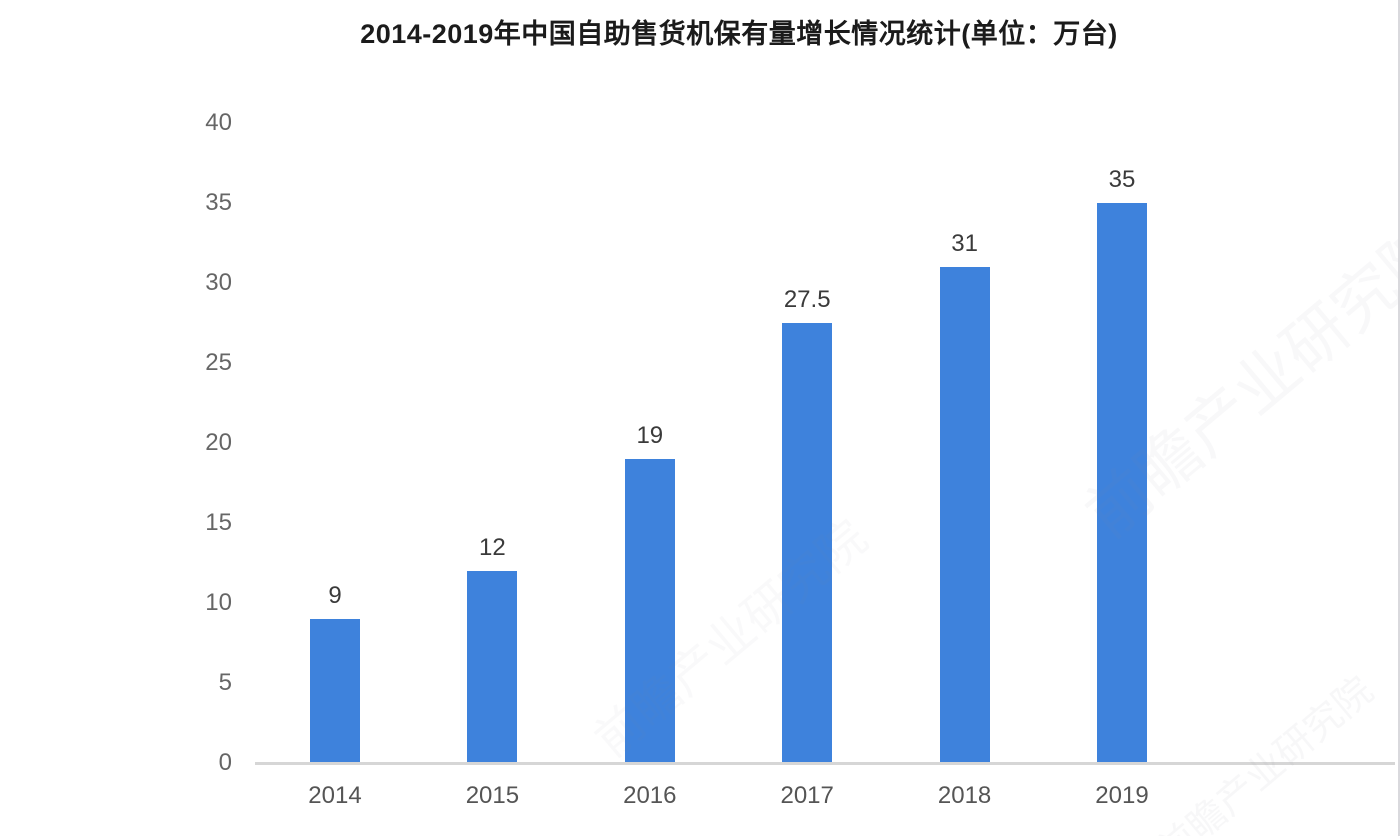 Image resolution: width=1400 pixels, height=836 pixels. Describe the element at coordinates (650, 795) in the screenshot. I see `x-tick-label: 2016` at that location.